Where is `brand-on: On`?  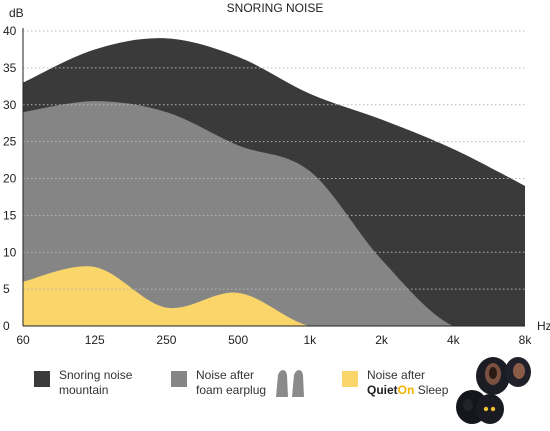
brand-on: On is located at coordinates (406, 390).